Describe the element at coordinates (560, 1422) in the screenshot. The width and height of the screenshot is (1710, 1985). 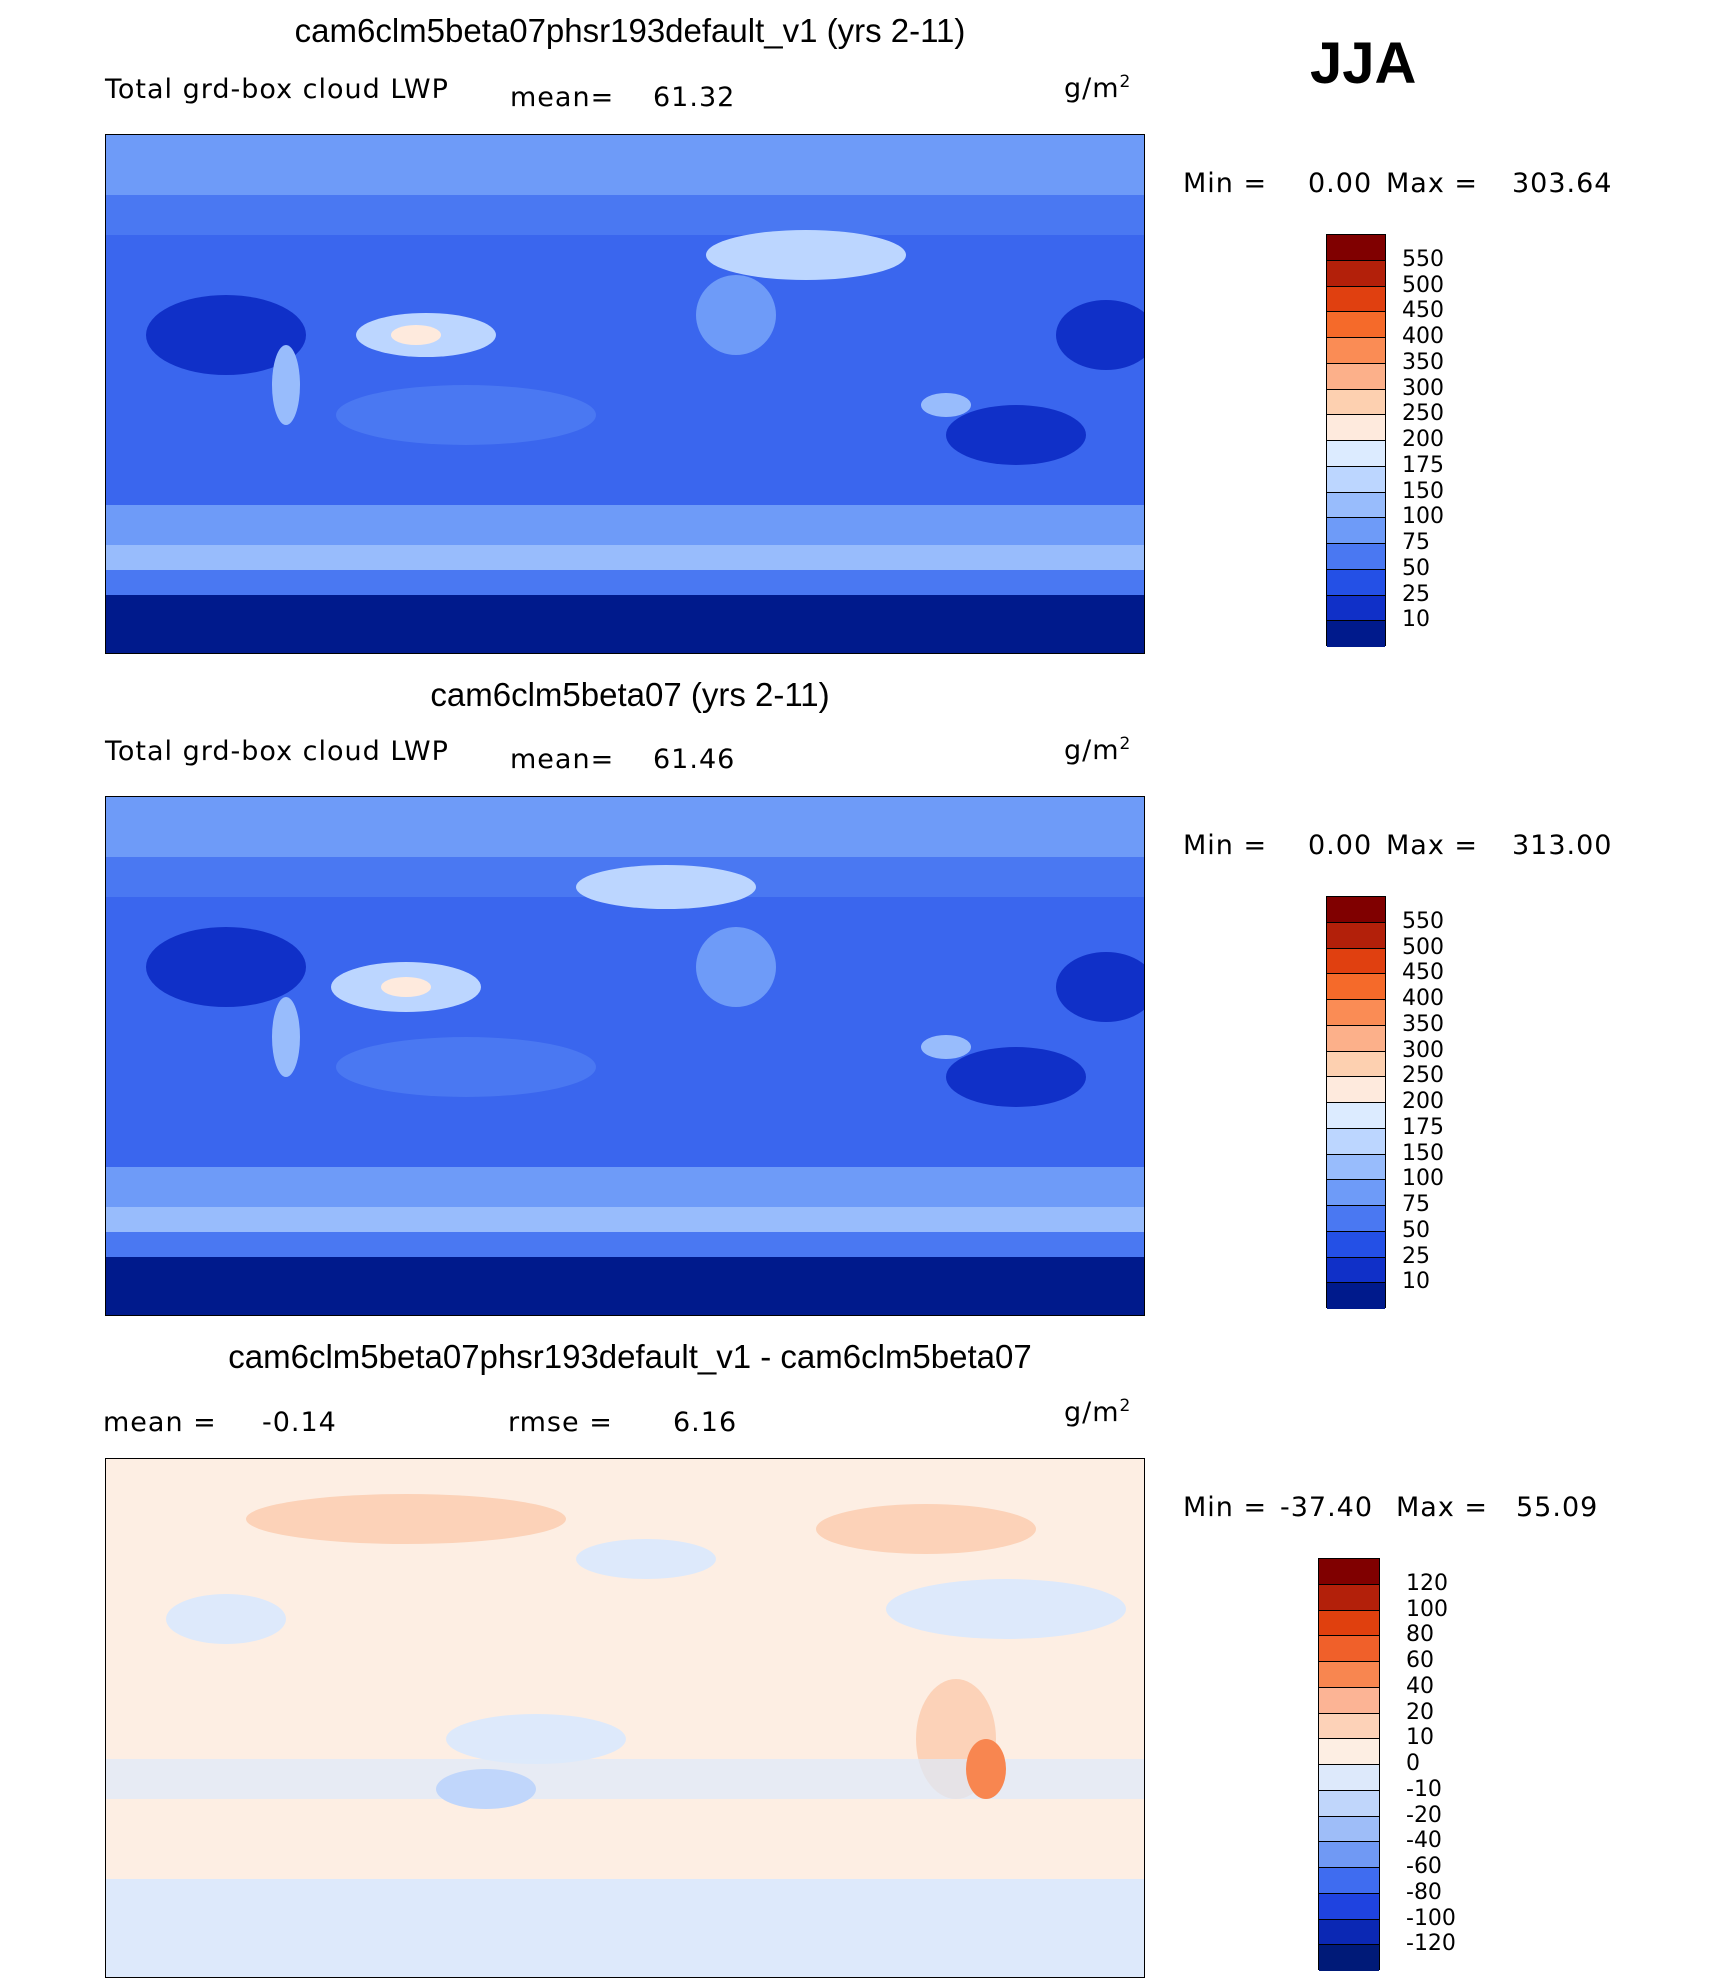
I see `panel3-rmse-label: rmse =` at that location.